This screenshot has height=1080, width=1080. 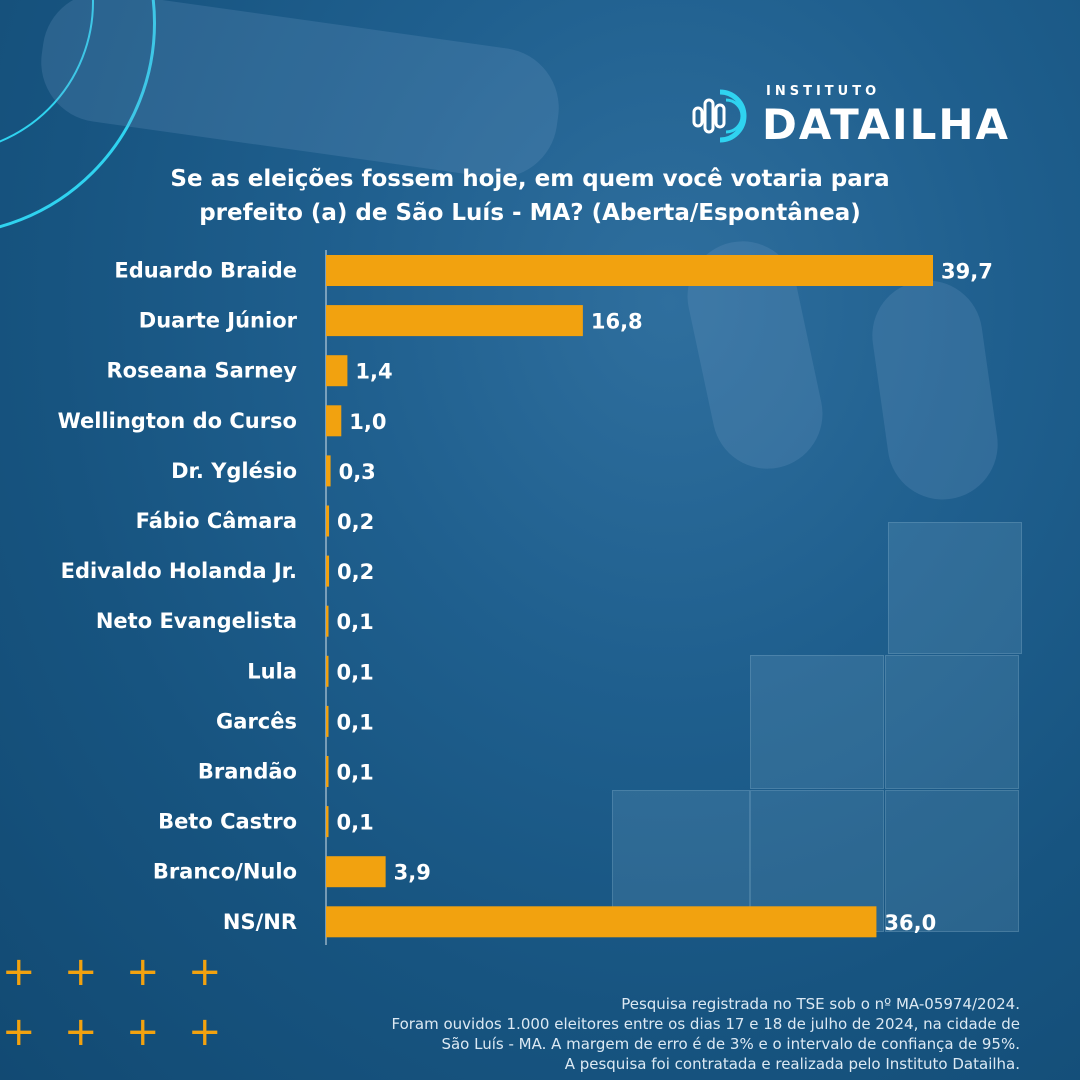 What do you see at coordinates (367, 422) in the screenshot?
I see `value-label: 1,0` at bounding box center [367, 422].